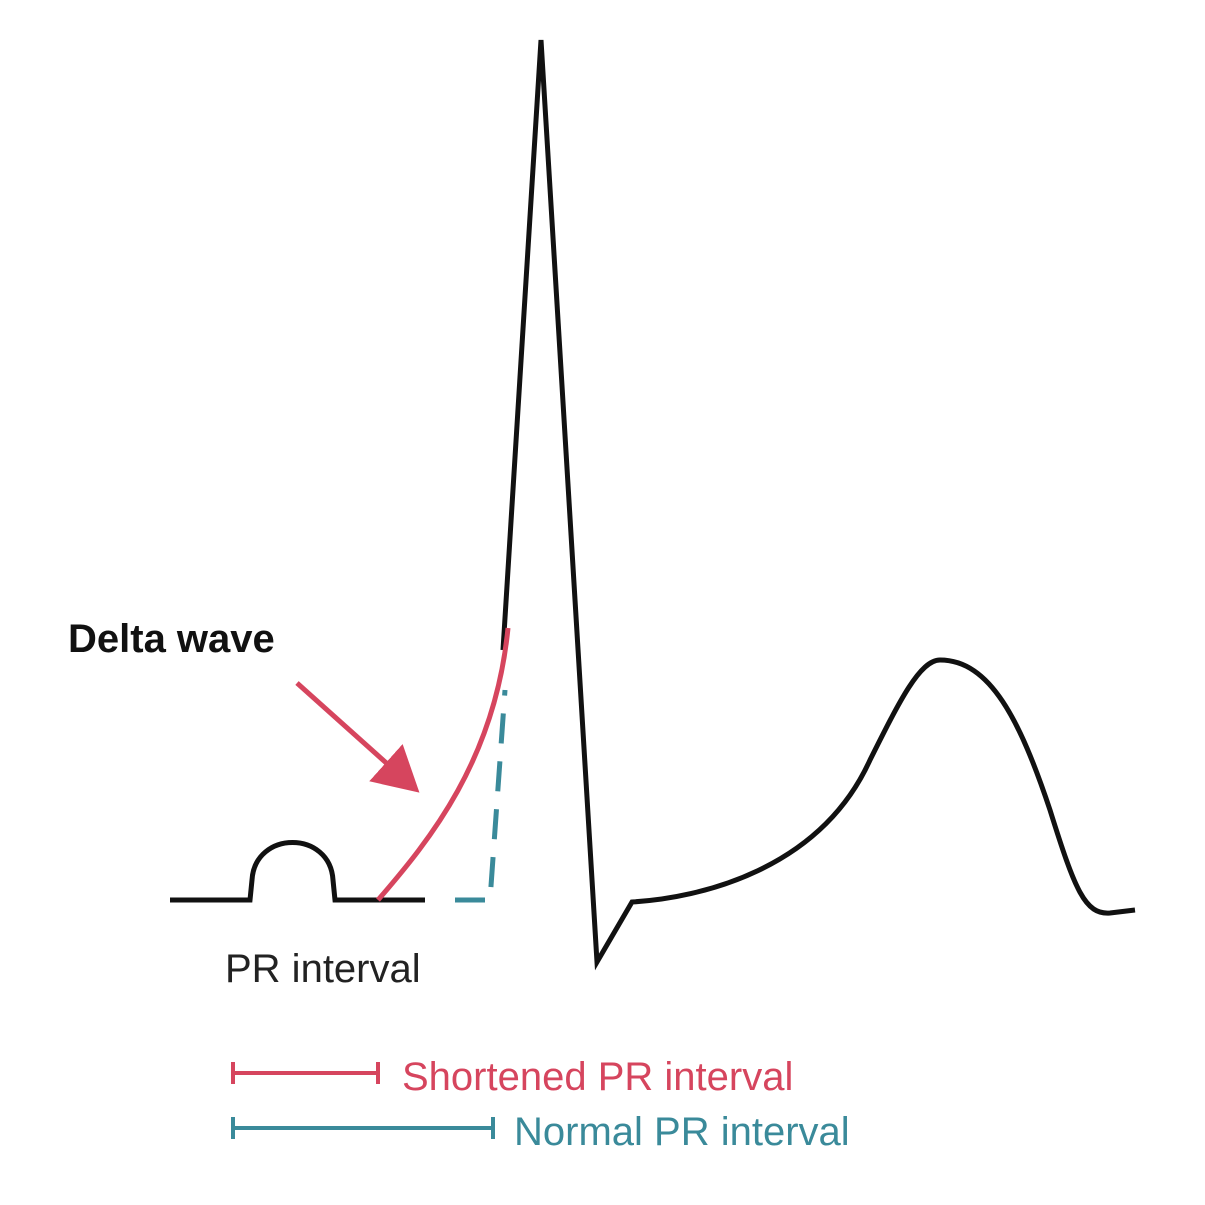 The width and height of the screenshot is (1205, 1205). I want to click on delta-label: Delta wave, so click(171, 639).